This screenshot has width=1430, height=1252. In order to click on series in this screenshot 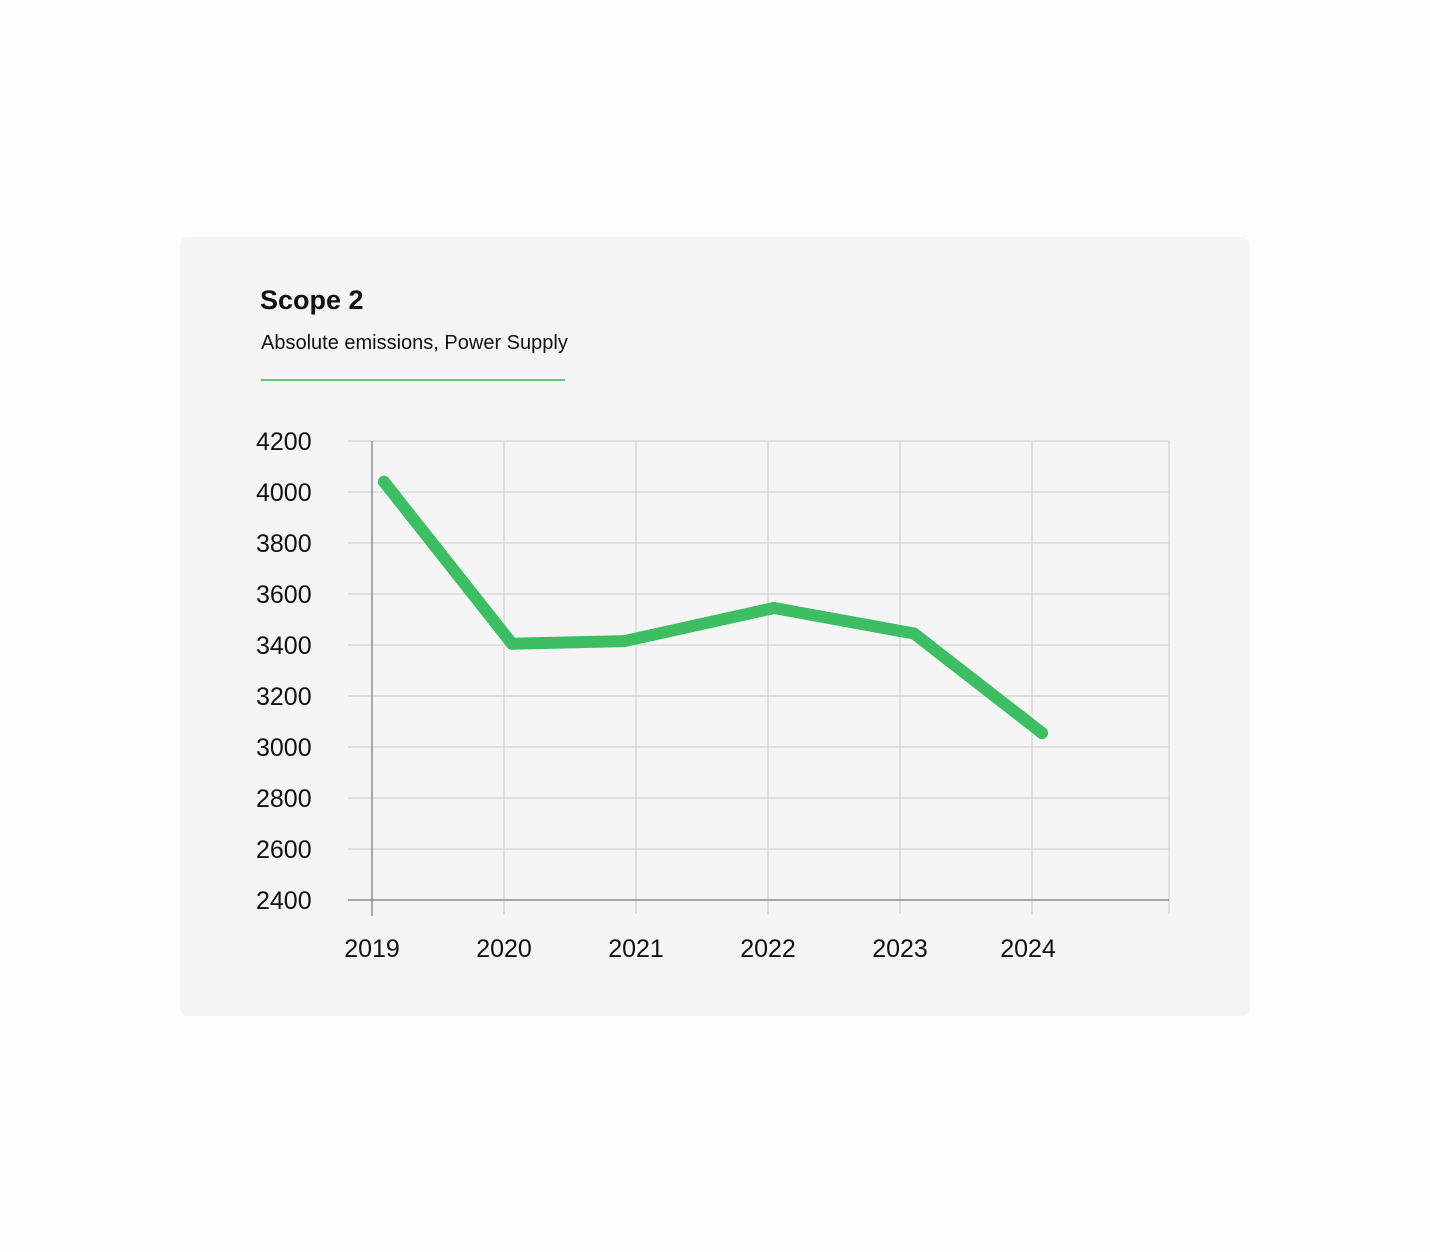, I will do `click(713, 607)`.